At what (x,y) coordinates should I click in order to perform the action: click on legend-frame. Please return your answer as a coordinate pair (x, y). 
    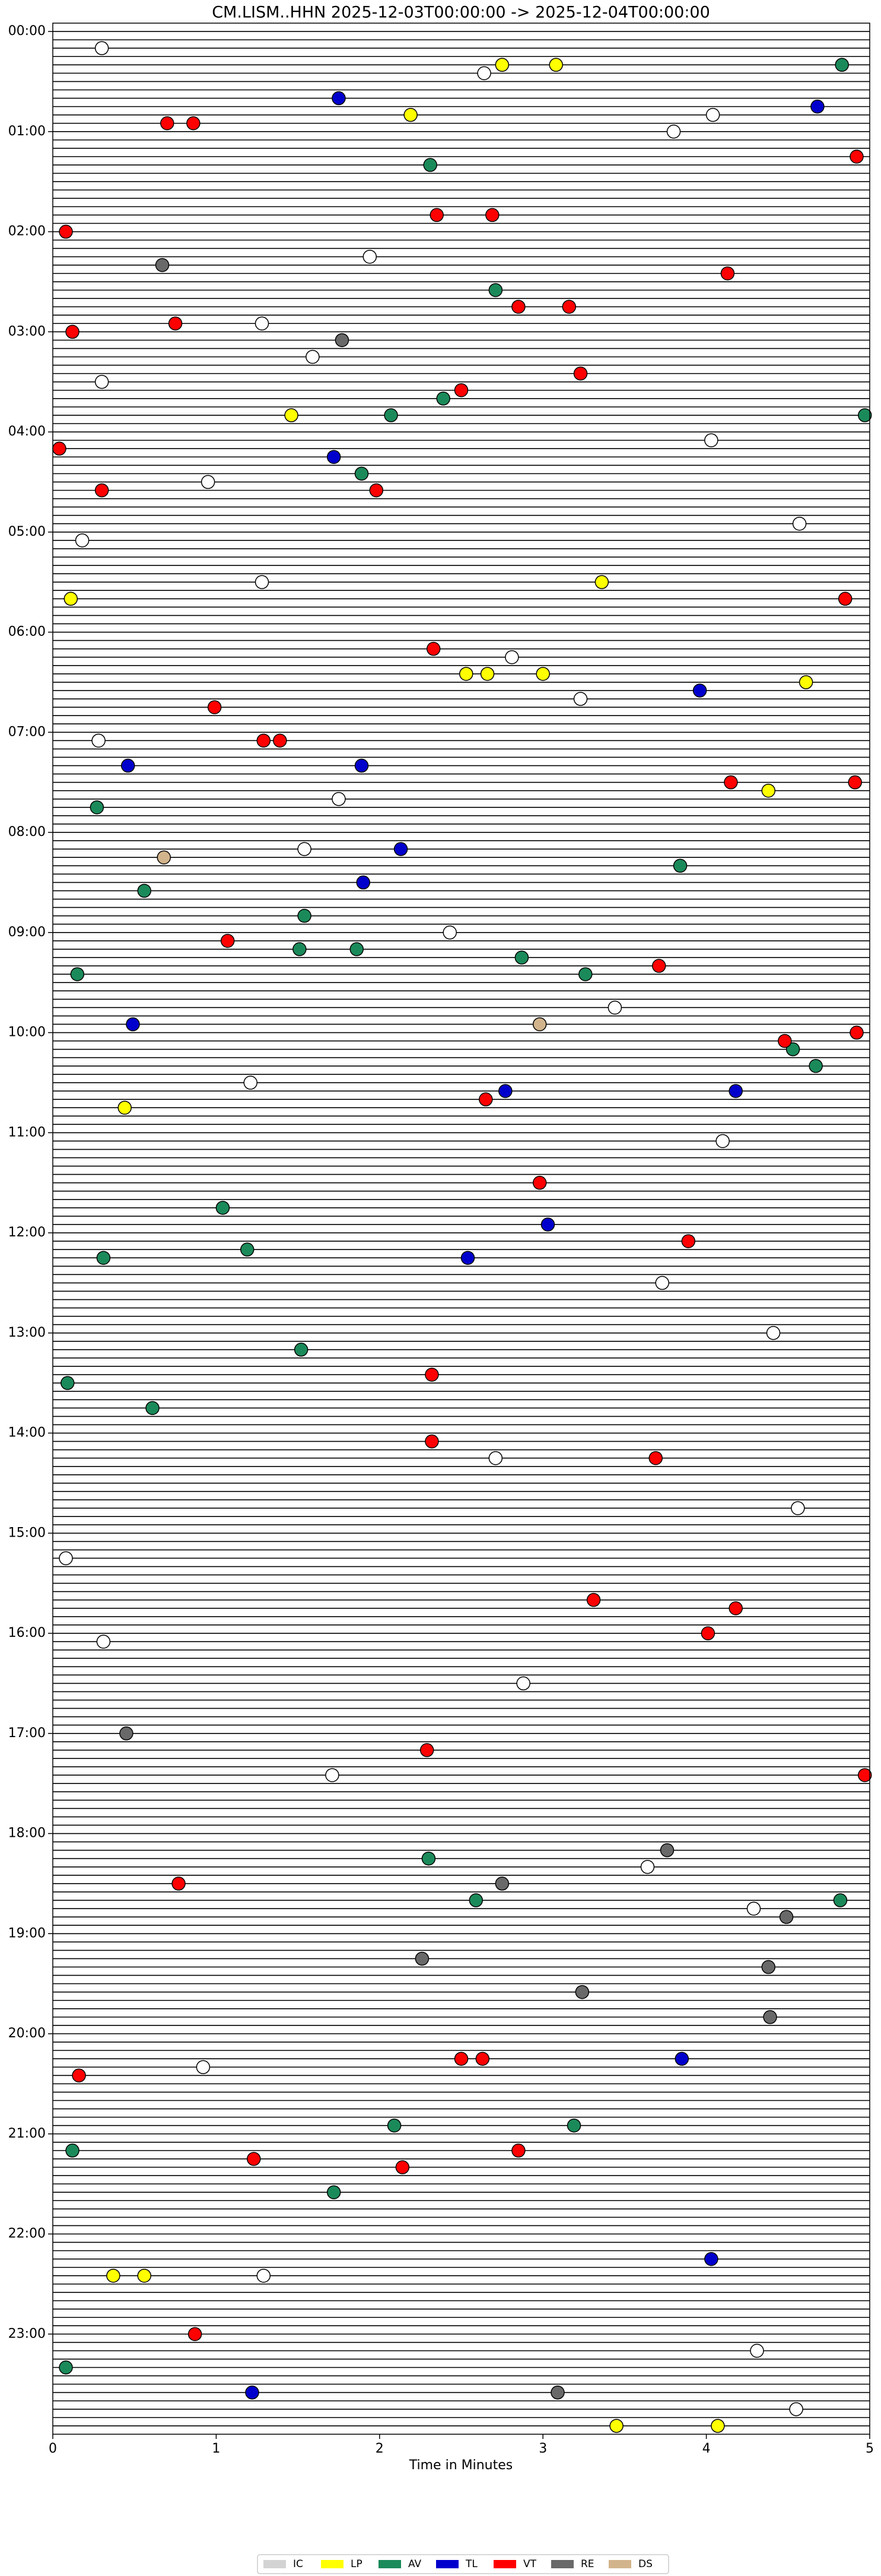
    Looking at the image, I should click on (463, 2564).